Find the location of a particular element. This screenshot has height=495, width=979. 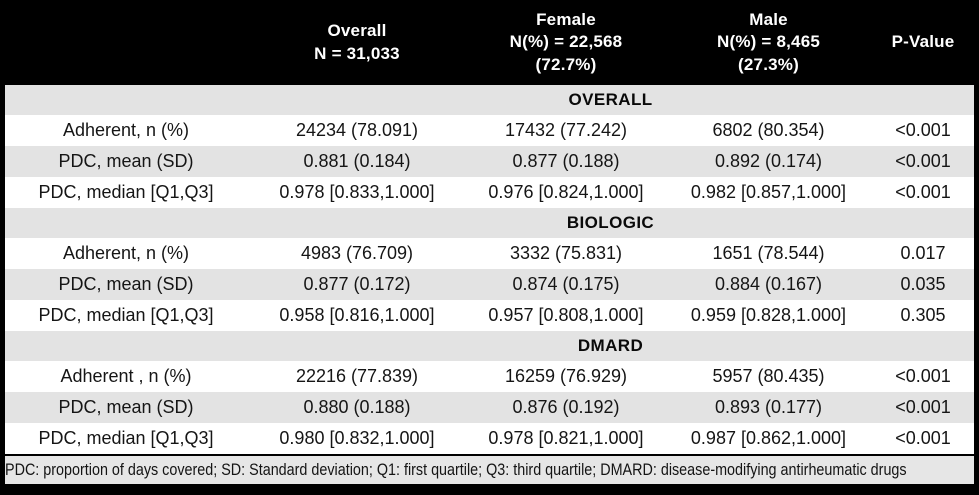

cell-pvalue: 0.305 is located at coordinates (923, 315).